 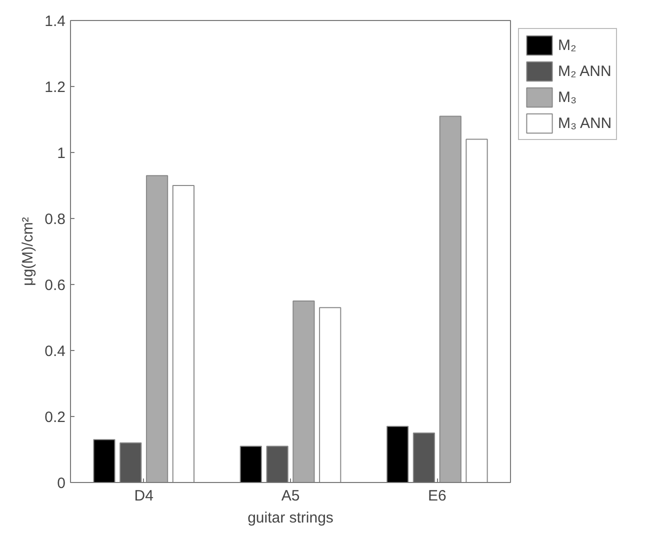 What do you see at coordinates (61, 153) in the screenshot?
I see `y-tick-label: 1` at bounding box center [61, 153].